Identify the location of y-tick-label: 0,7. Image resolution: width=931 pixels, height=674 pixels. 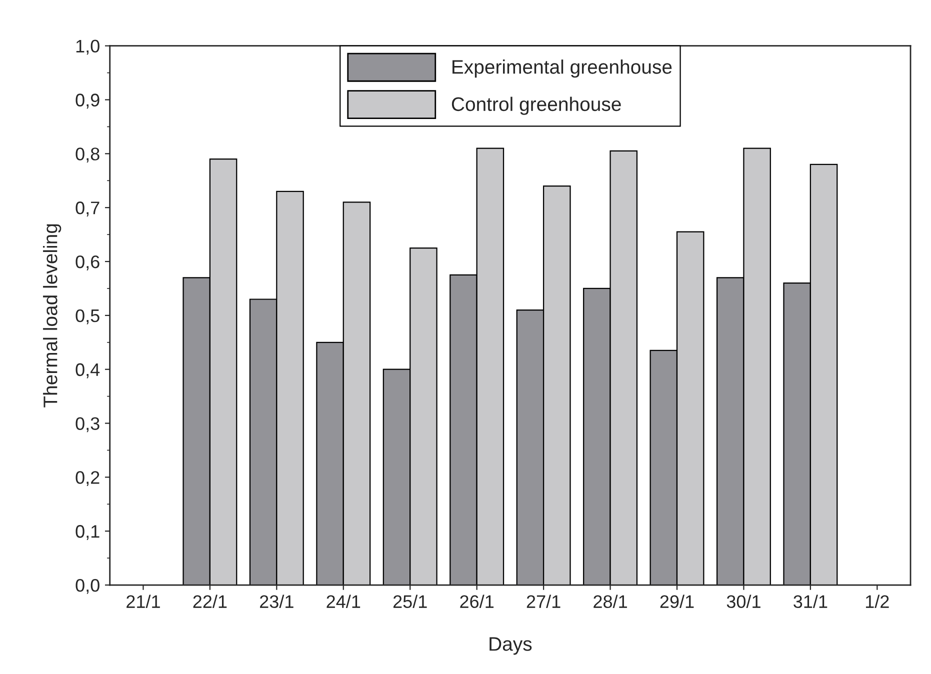
(88, 209).